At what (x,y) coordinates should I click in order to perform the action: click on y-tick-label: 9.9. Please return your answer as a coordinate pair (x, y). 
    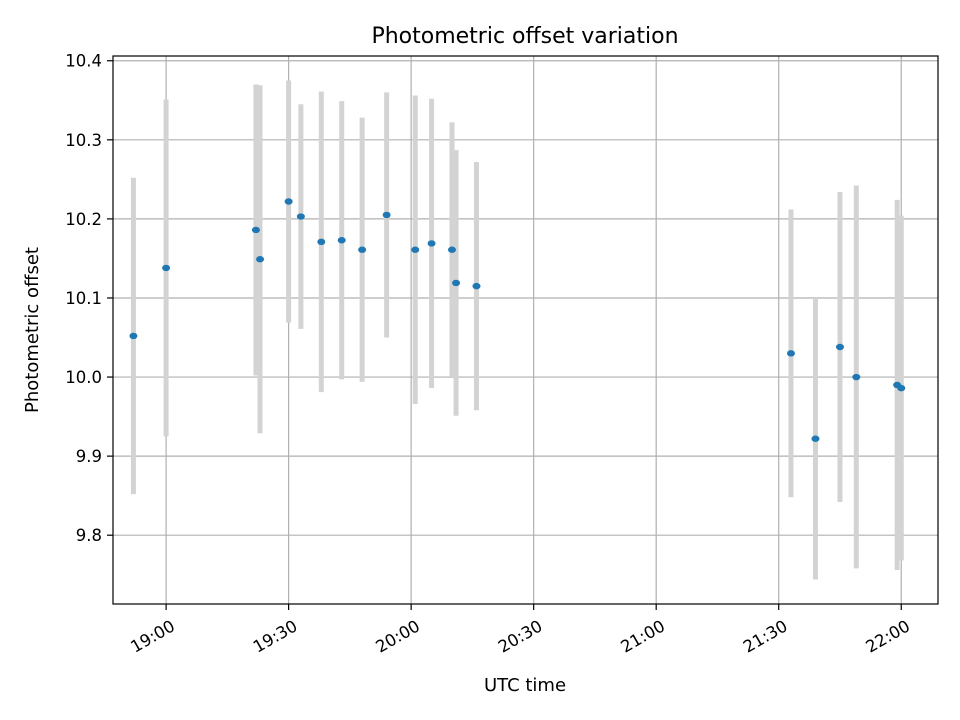
    Looking at the image, I should click on (89, 456).